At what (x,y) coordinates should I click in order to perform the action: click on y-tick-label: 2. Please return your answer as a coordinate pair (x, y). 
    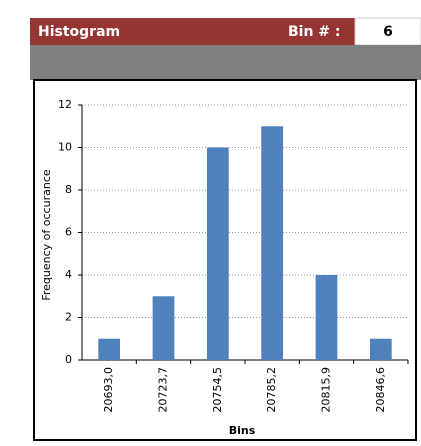
    Looking at the image, I should click on (68, 317).